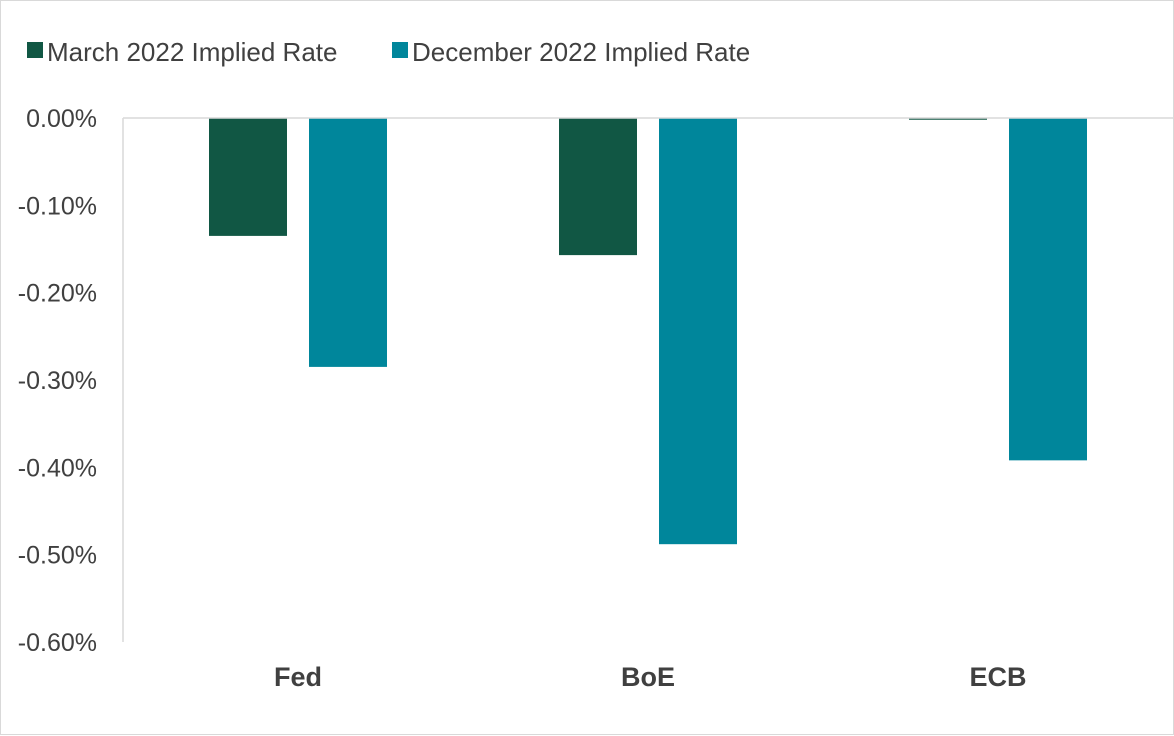  Describe the element at coordinates (581, 52) in the screenshot. I see `legend-label-2: December 2022 Implied Rate` at that location.